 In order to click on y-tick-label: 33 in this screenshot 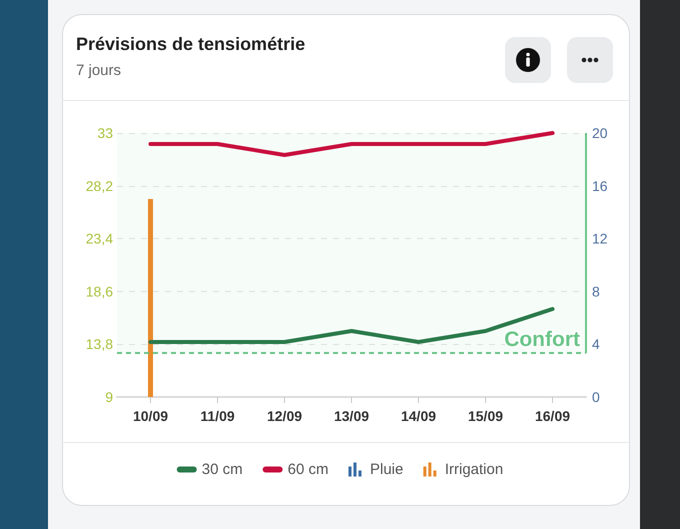, I will do `click(105, 133)`.